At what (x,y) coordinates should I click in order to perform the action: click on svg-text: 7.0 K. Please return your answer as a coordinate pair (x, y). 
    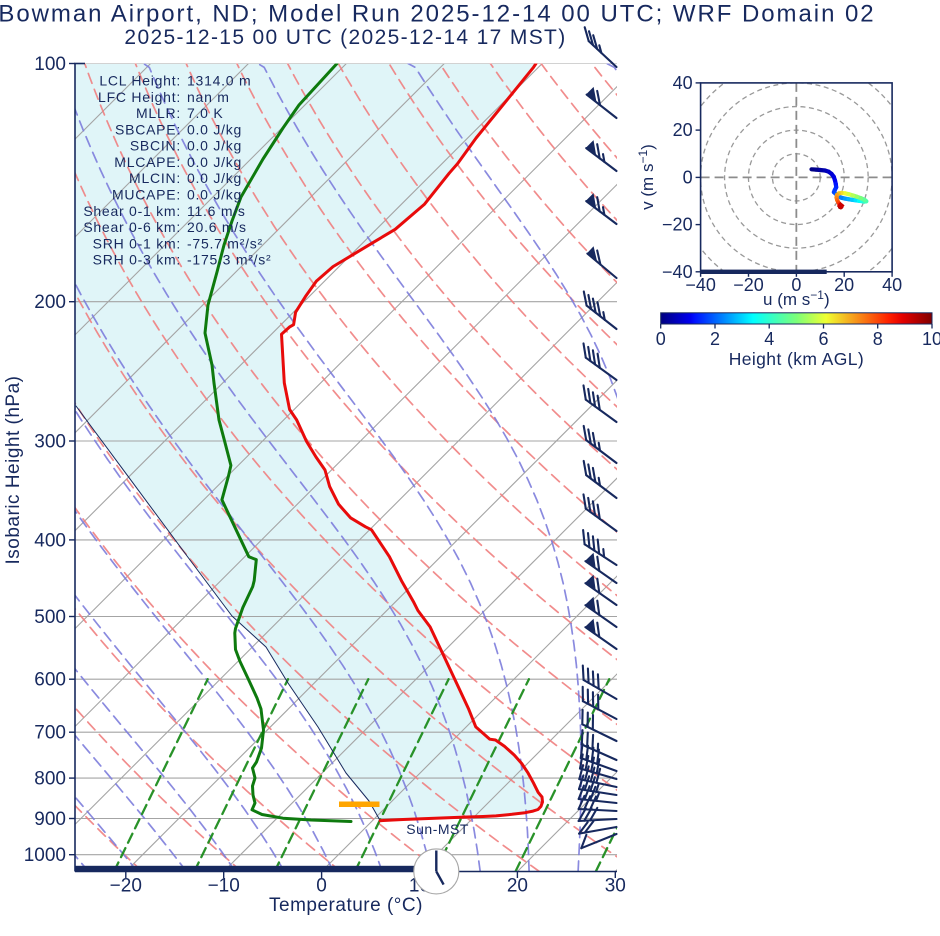
    Looking at the image, I should click on (205, 113).